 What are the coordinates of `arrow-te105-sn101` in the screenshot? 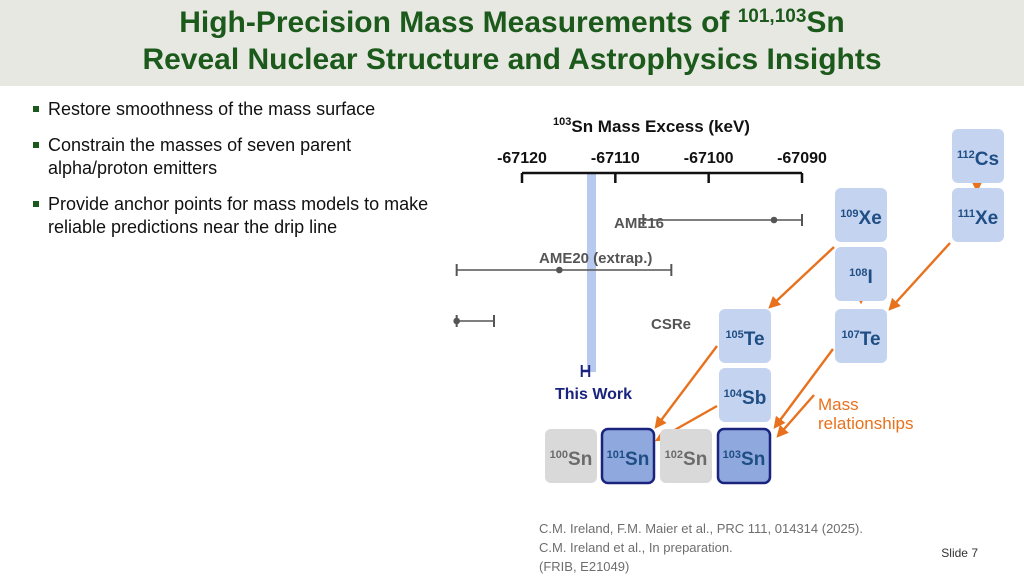 It's located at (686, 387).